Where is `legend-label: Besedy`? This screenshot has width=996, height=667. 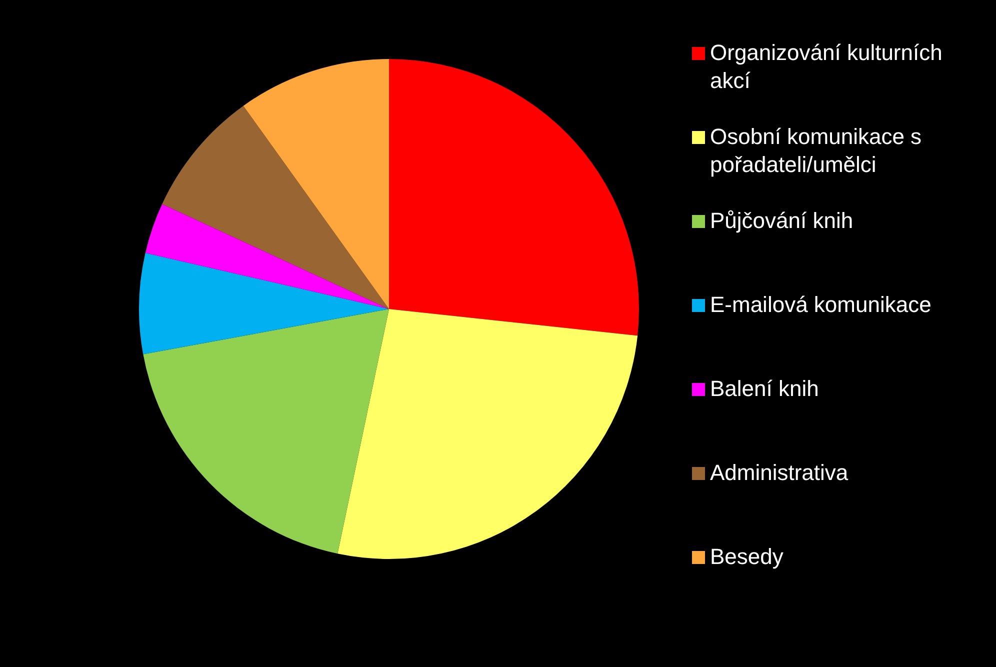 legend-label: Besedy is located at coordinates (747, 556).